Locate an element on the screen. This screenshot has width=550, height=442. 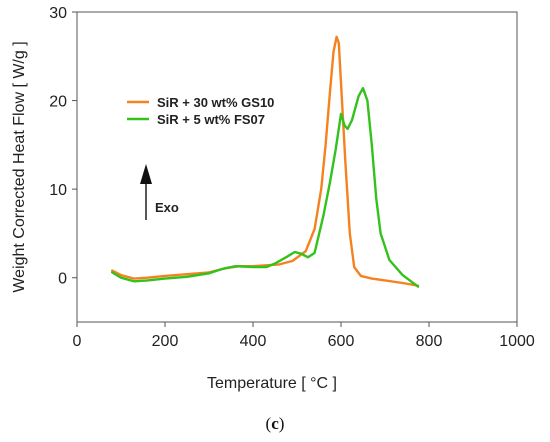
x-tick-label: 1000 is located at coordinates (517, 341).